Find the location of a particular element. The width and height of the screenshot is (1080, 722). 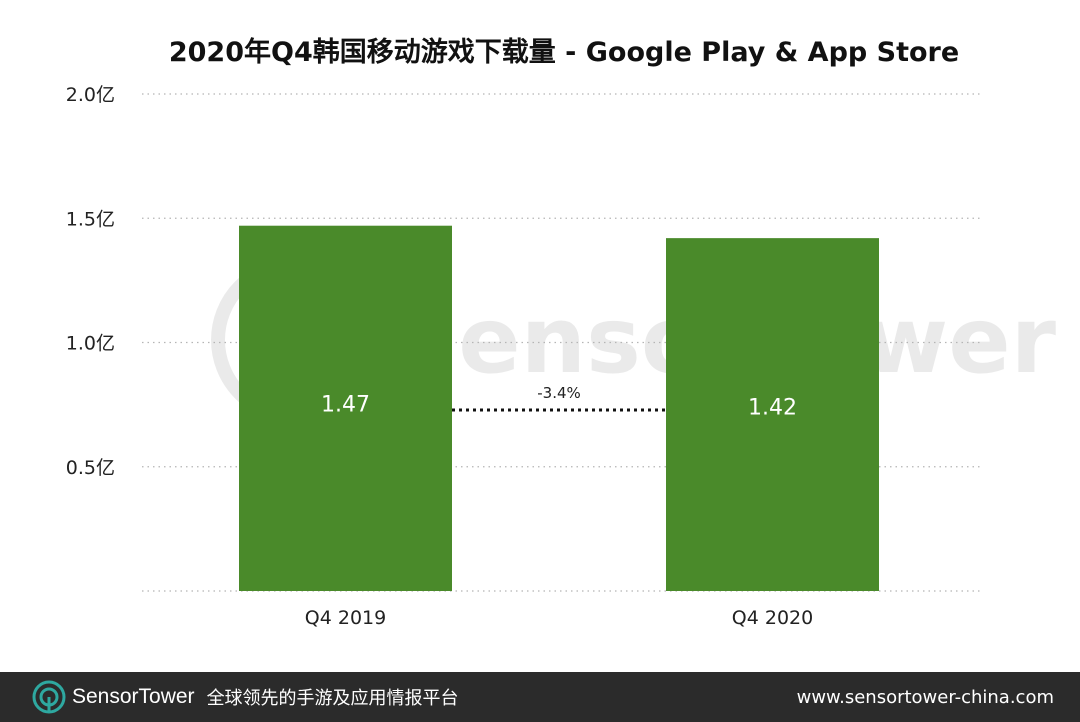

y-tick-label: 1.0亿 is located at coordinates (90, 344).